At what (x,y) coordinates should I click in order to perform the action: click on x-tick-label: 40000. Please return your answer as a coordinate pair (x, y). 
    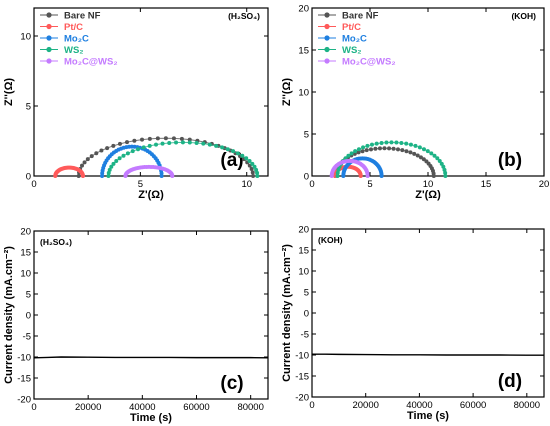
    Looking at the image, I should click on (419, 405).